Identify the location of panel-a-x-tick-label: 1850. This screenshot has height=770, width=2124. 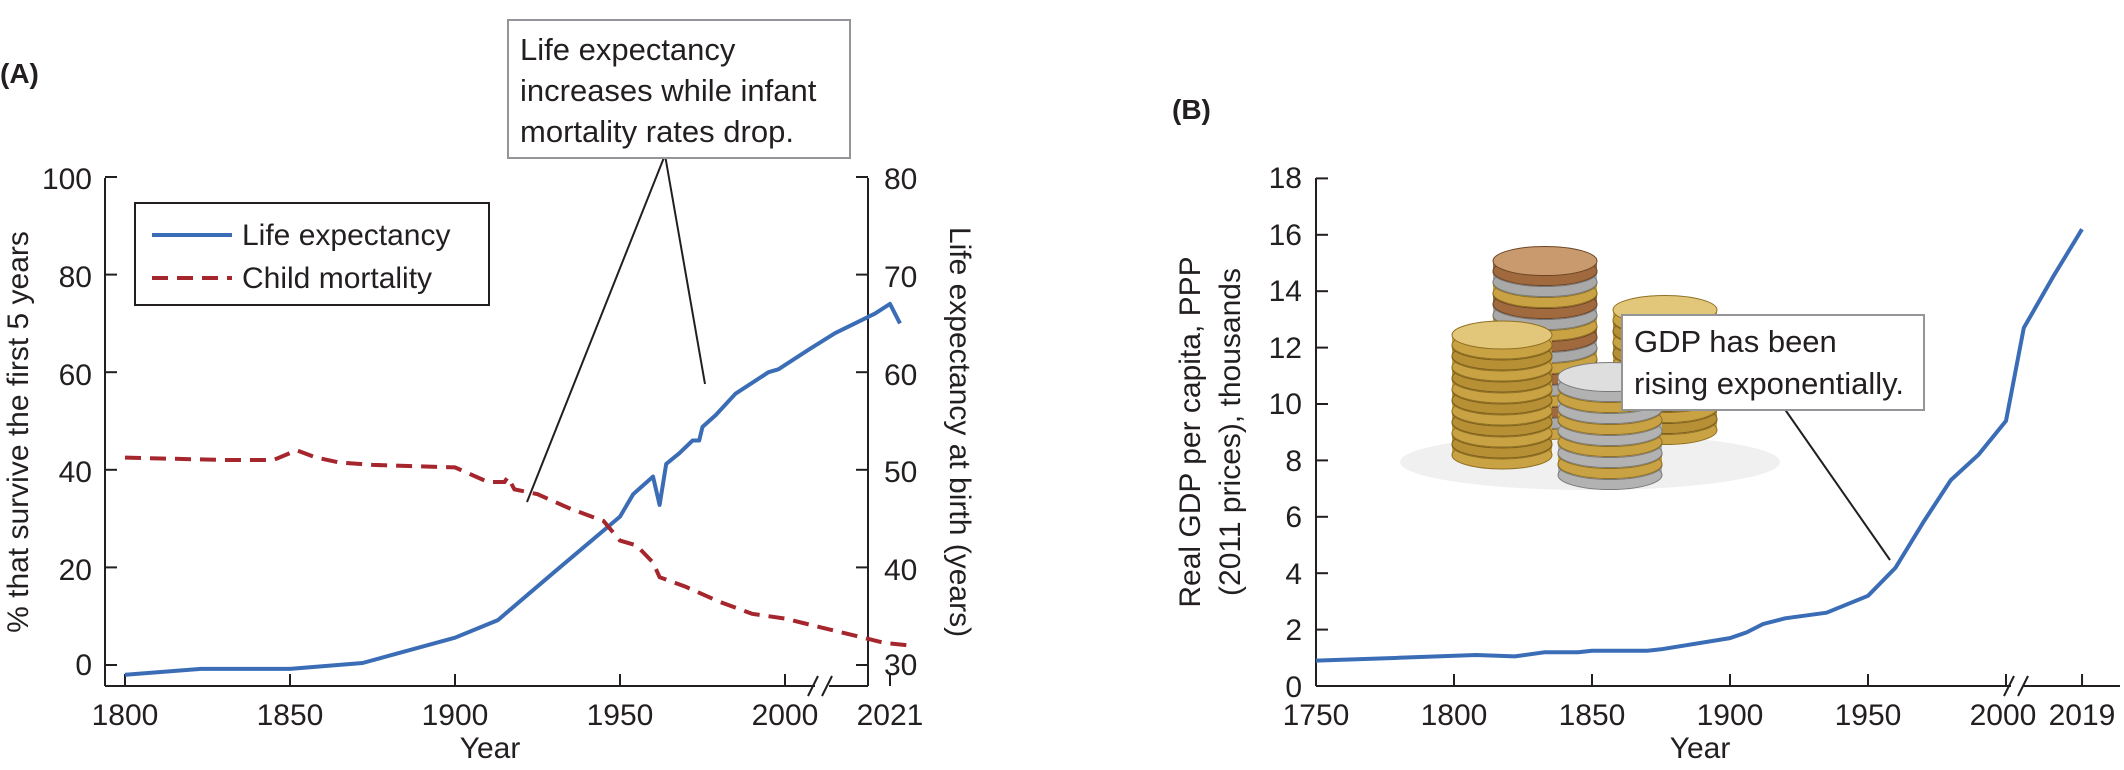
(290, 715).